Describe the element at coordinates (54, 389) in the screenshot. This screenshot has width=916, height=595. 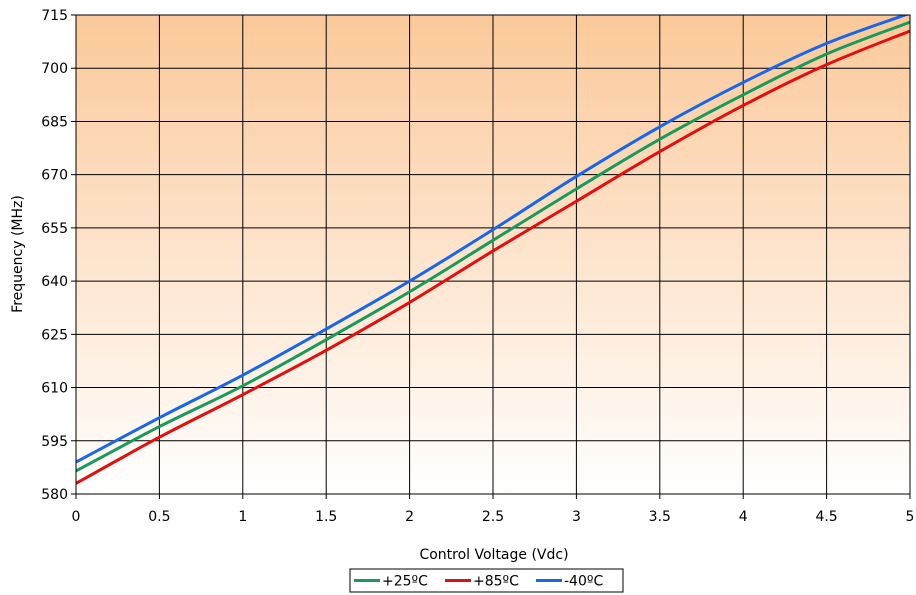
I see `y-tick-label: 610` at that location.